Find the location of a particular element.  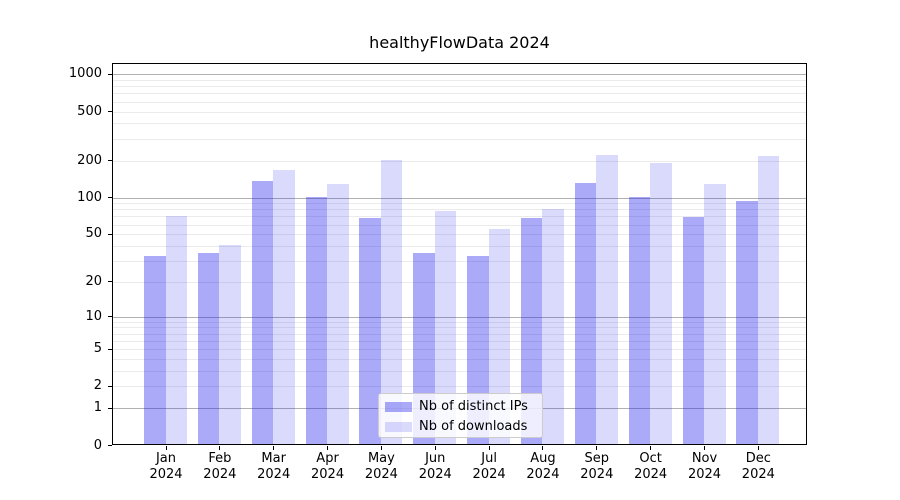

y-tick-label-50: 50 is located at coordinates (93, 234).